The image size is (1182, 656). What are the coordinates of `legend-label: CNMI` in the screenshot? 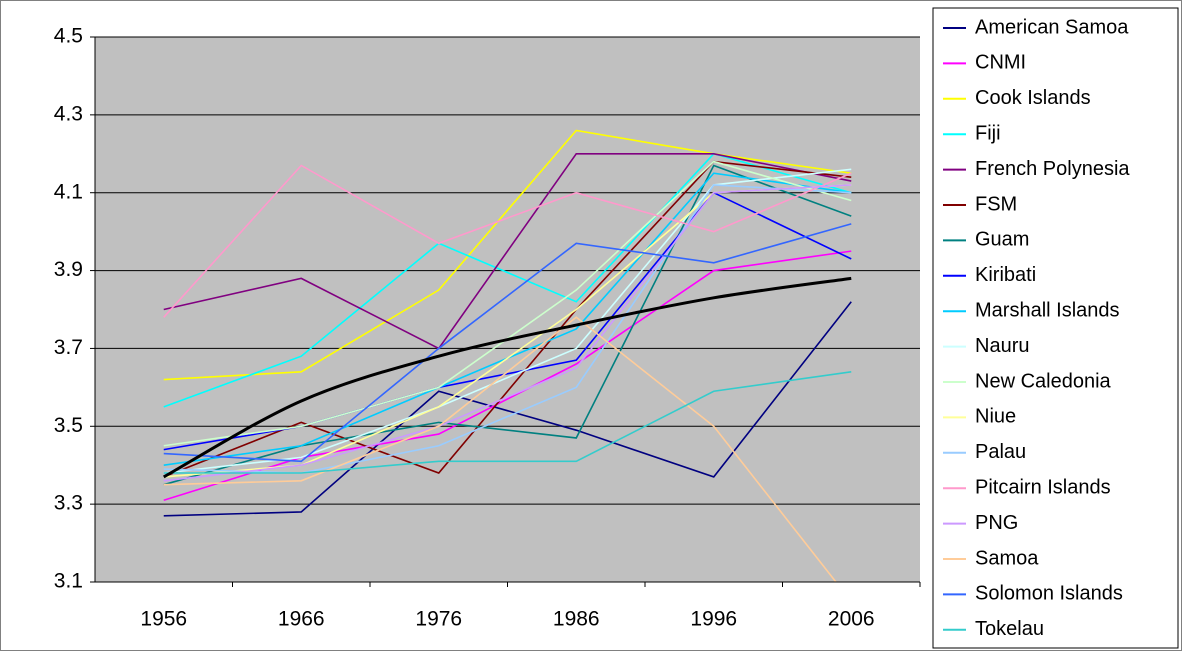 It's located at (1000, 63).